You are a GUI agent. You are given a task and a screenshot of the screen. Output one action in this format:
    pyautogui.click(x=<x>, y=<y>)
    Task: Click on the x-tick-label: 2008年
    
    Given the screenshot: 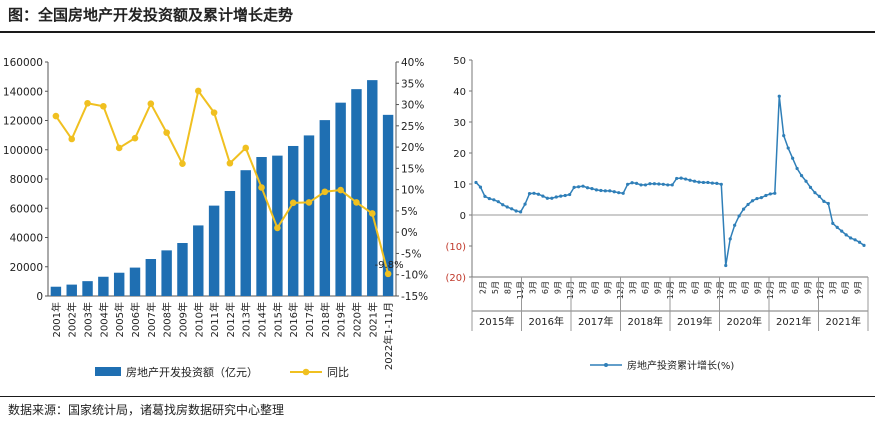 What is the action you would take?
    pyautogui.click(x=167, y=319)
    